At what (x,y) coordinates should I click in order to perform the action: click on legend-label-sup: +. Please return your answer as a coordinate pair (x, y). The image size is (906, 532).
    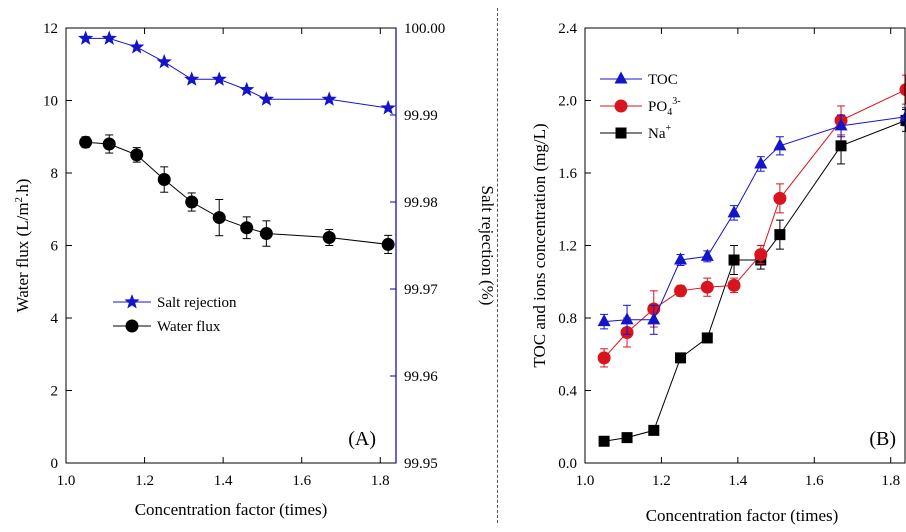
    Looking at the image, I should click on (669, 128).